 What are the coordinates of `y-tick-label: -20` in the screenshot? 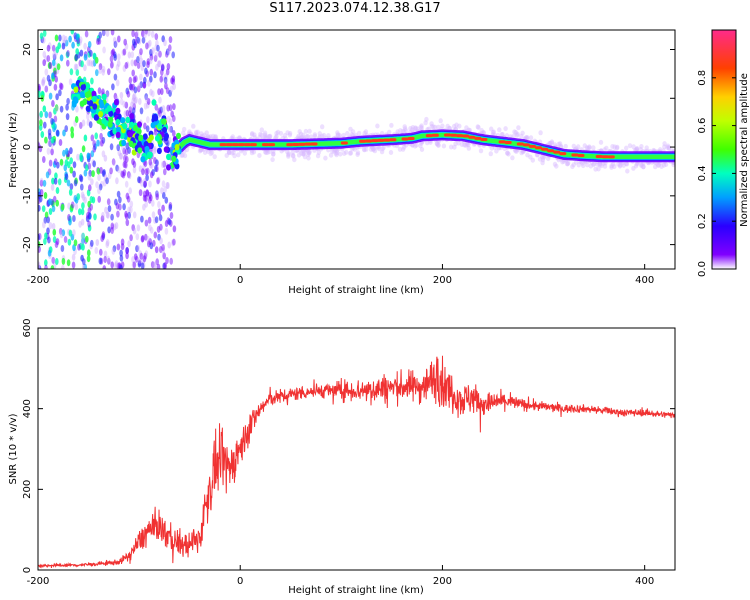 It's located at (27, 244).